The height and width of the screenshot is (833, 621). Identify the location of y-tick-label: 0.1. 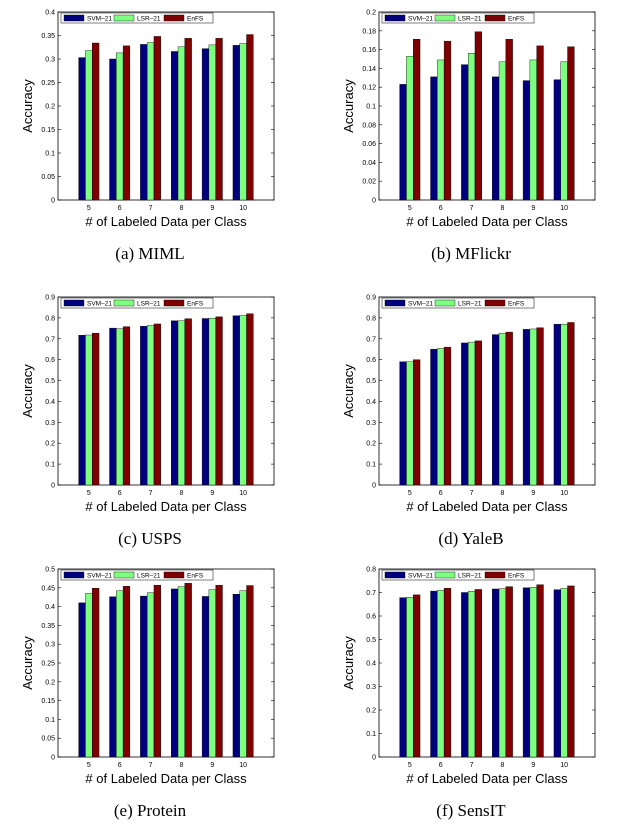
(50, 720).